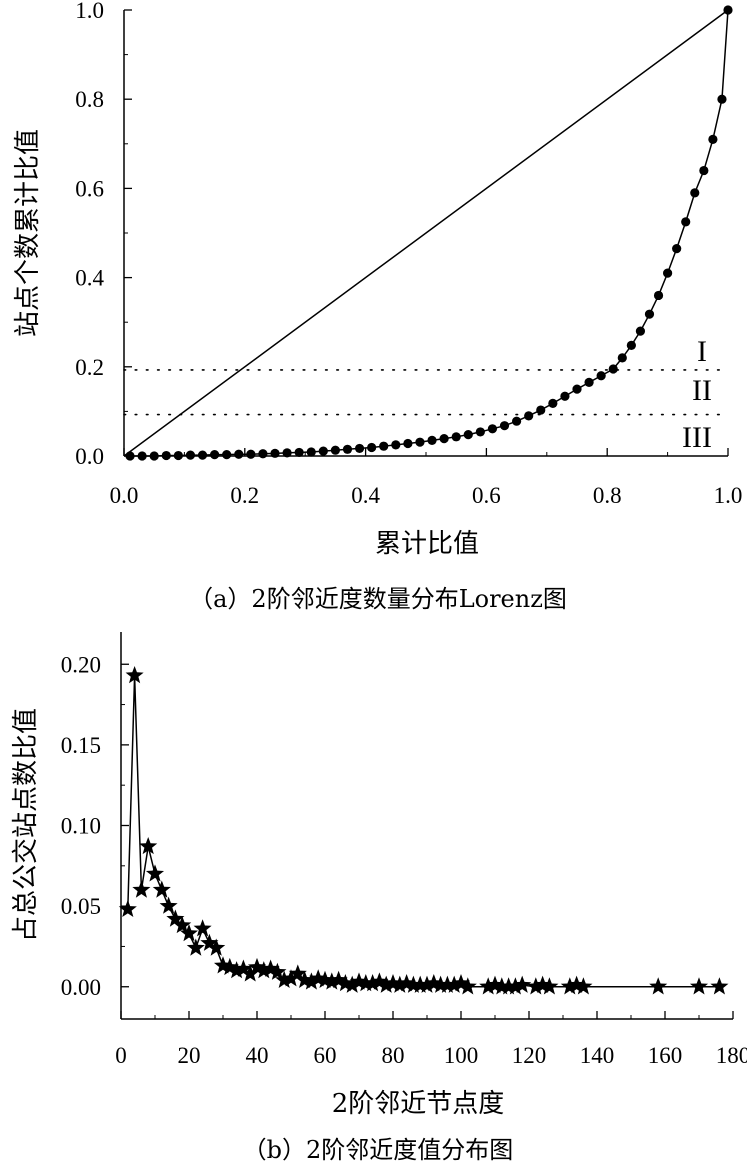 The height and width of the screenshot is (1168, 747). I want to click on panel-a-x-tick-label: 0.2, so click(244, 495).